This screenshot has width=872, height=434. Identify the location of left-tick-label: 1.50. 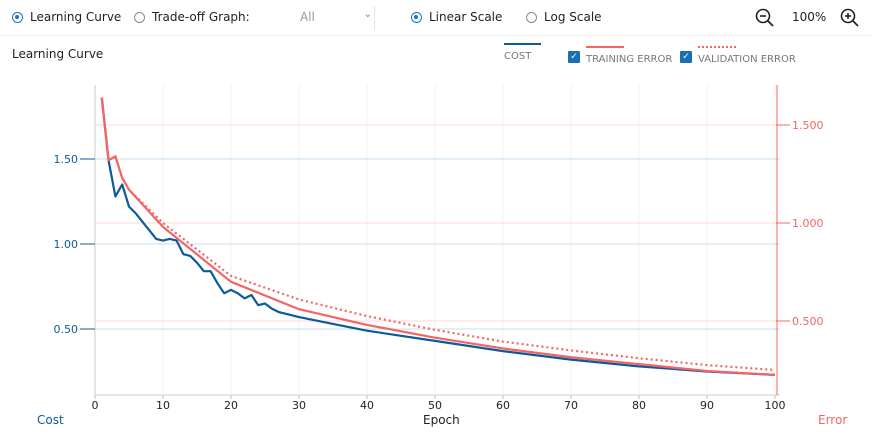
(66, 159).